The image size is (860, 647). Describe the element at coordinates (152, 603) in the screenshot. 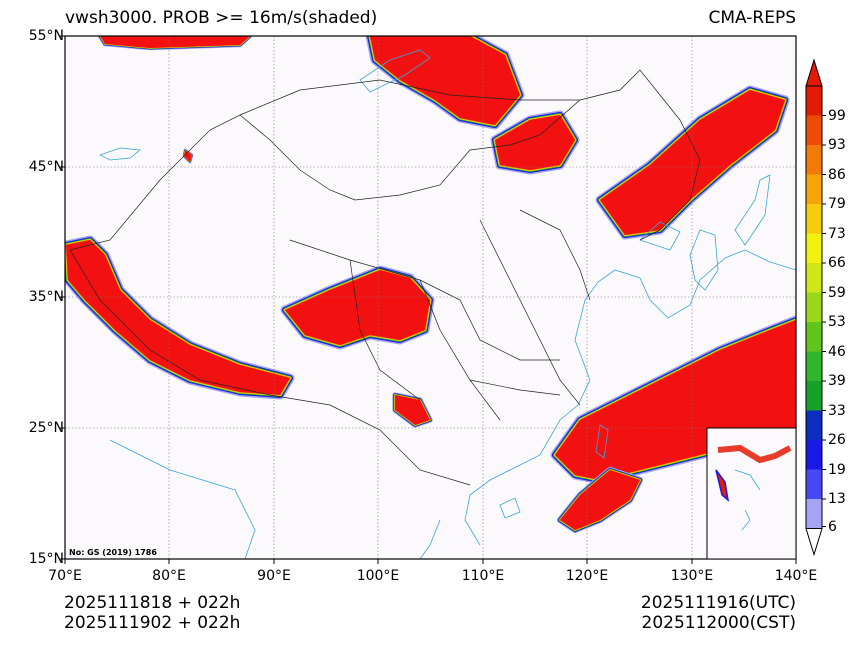

I see `init-time-utc: 2025111818 + 022h` at that location.